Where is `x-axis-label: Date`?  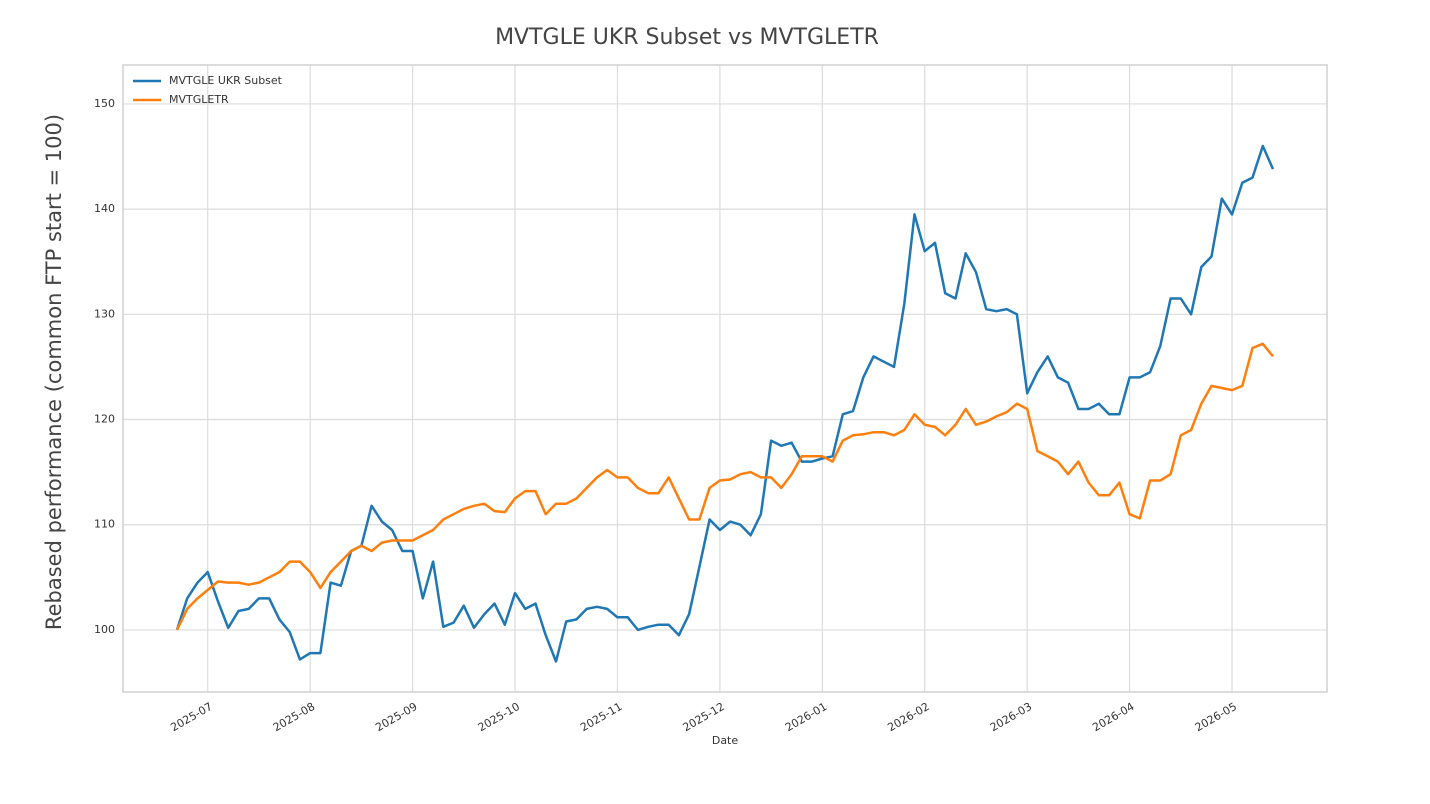
x-axis-label: Date is located at coordinates (725, 740).